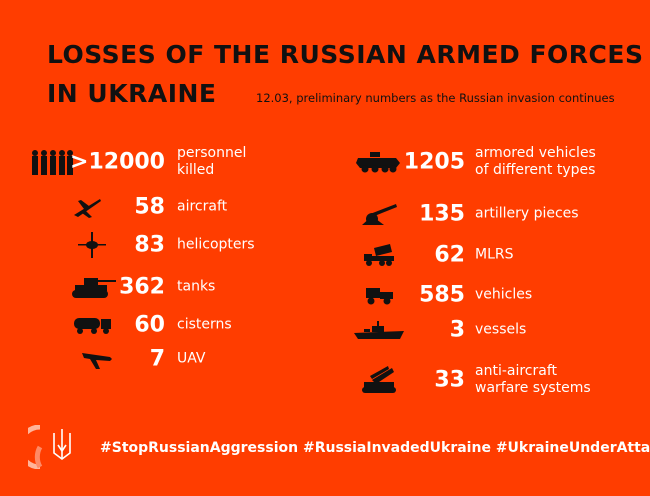 This screenshot has height=496, width=650. I want to click on vehicles-value: 585, so click(442, 295).